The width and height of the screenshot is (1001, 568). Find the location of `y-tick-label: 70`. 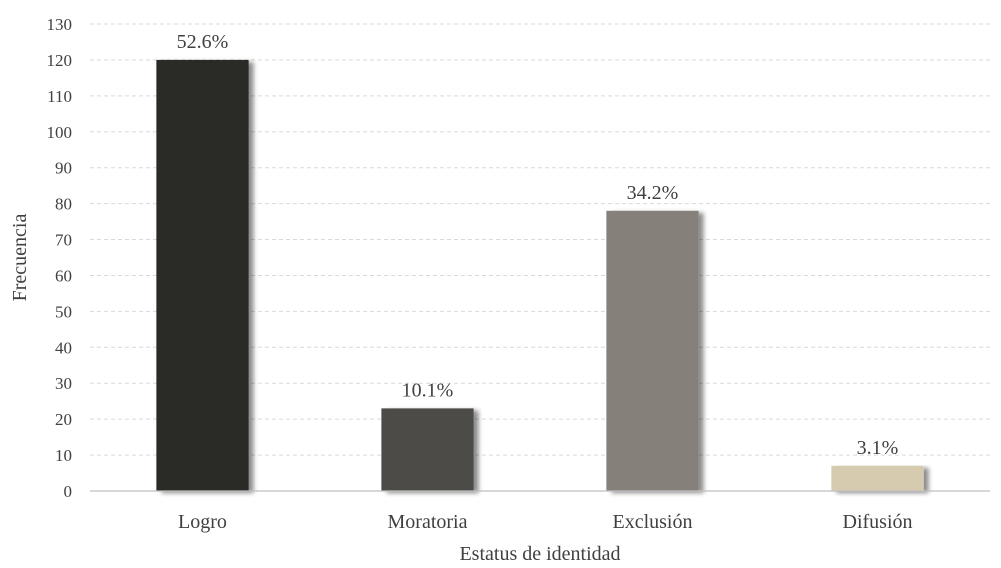

y-tick-label: 70 is located at coordinates (63, 240).